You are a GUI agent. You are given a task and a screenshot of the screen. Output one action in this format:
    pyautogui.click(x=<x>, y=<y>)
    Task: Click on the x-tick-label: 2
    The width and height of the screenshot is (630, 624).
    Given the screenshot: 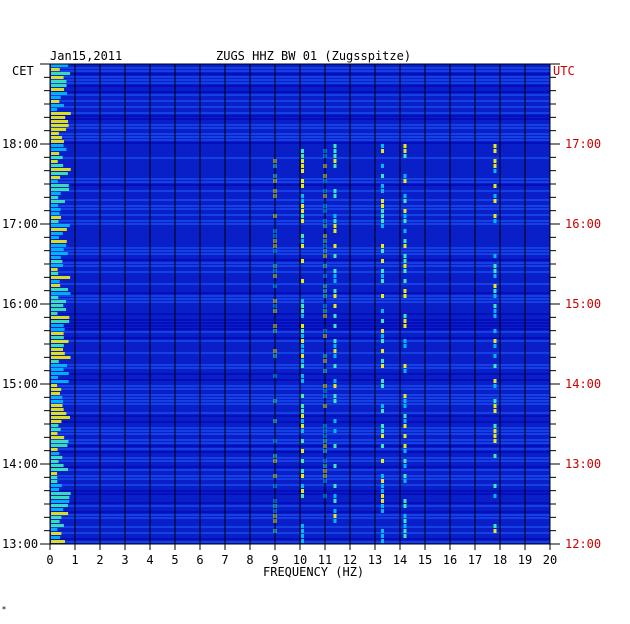 What is the action you would take?
    pyautogui.click(x=99, y=560)
    